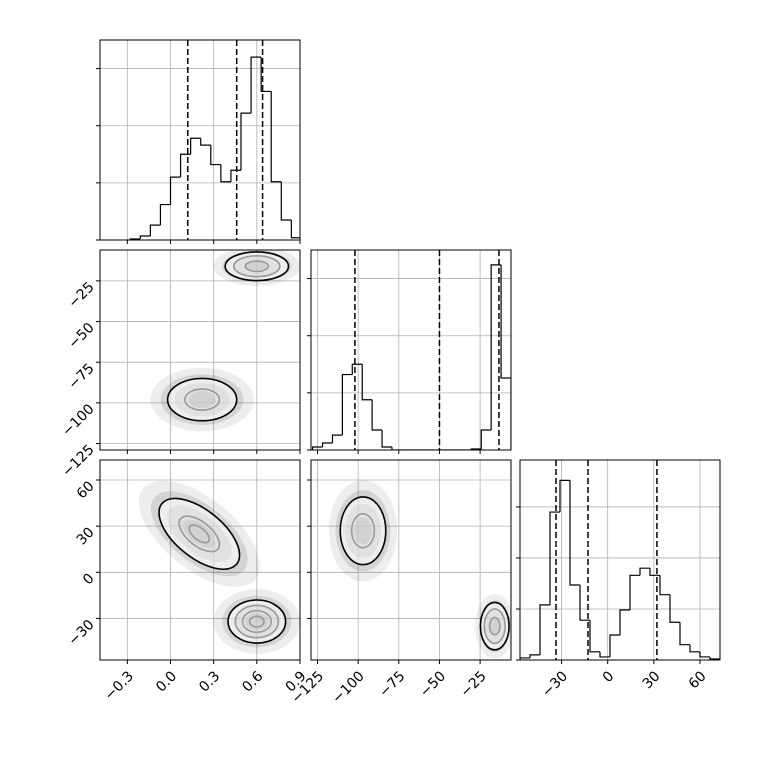 The height and width of the screenshot is (760, 760). I want to click on y-tick-label: −30, so click(81, 633).